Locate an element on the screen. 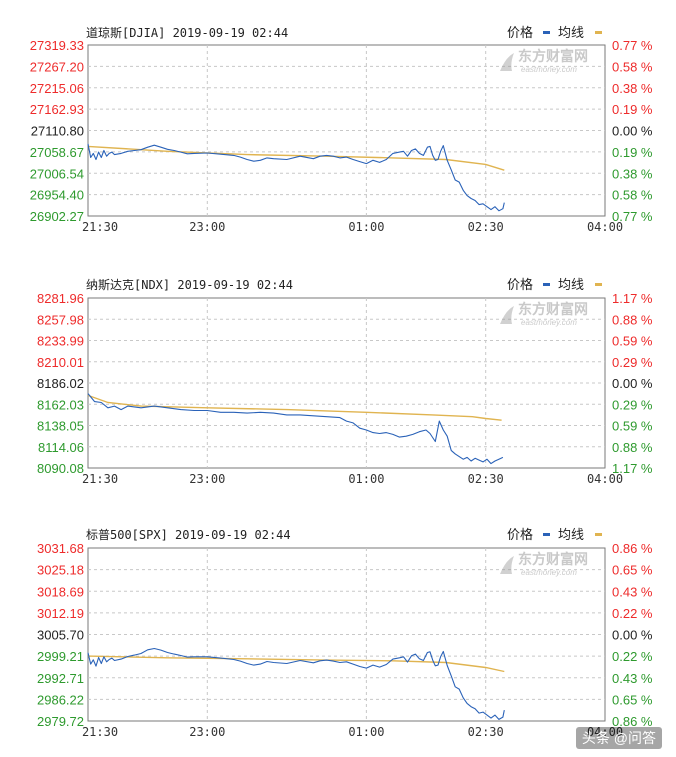 This screenshot has height=757, width=676. y-tick-label: 27006.54 is located at coordinates (57, 173).